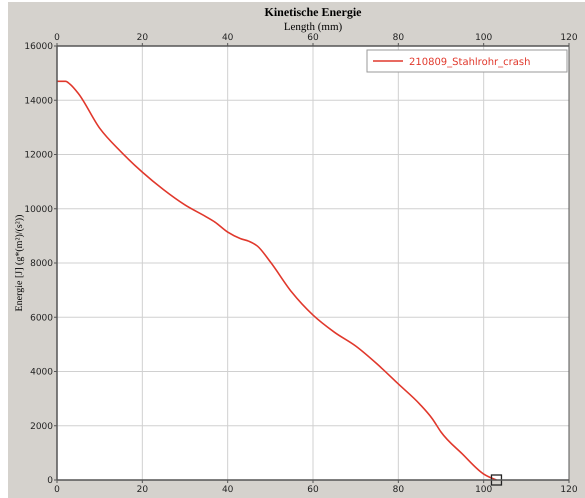 This screenshot has height=498, width=585. I want to click on x-tick-label: 20, so click(142, 38).